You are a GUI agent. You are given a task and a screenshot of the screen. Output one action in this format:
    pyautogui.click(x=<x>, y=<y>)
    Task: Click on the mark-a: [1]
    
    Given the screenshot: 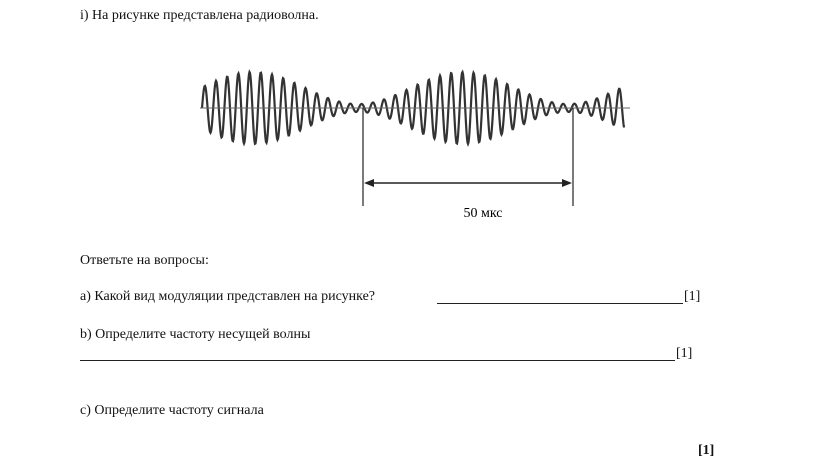 What is the action you would take?
    pyautogui.click(x=692, y=296)
    